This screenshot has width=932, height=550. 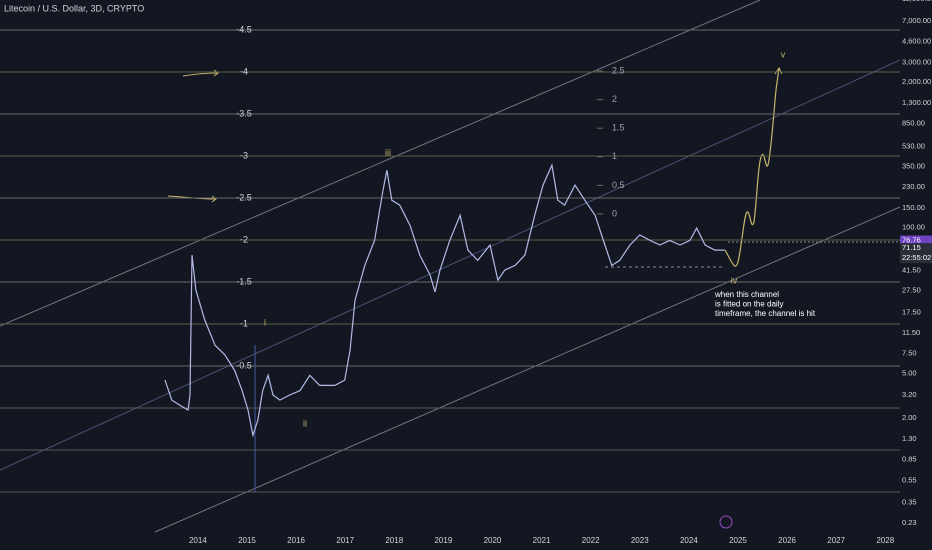 What do you see at coordinates (542, 540) in the screenshot?
I see `x-tick-label: 2021` at bounding box center [542, 540].